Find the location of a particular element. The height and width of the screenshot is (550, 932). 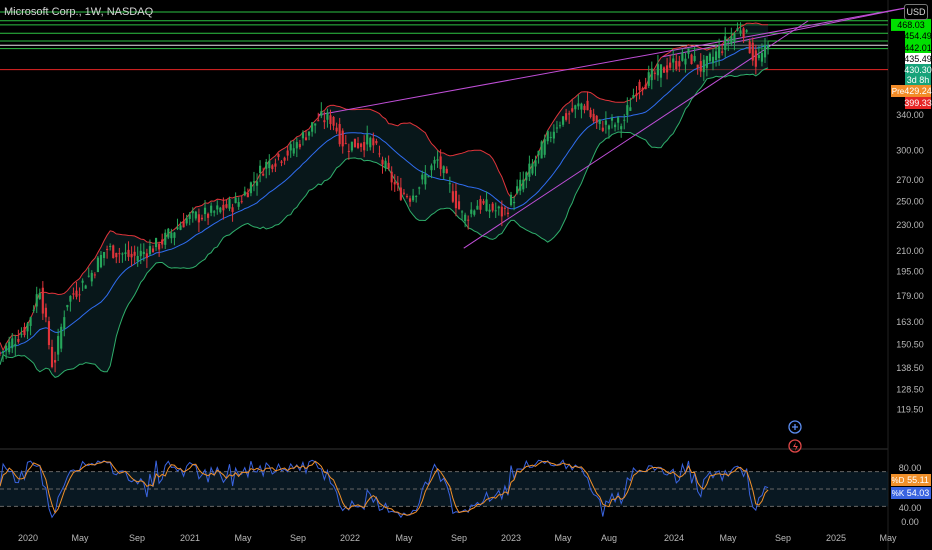

time-tick-label: 2021 is located at coordinates (190, 538).